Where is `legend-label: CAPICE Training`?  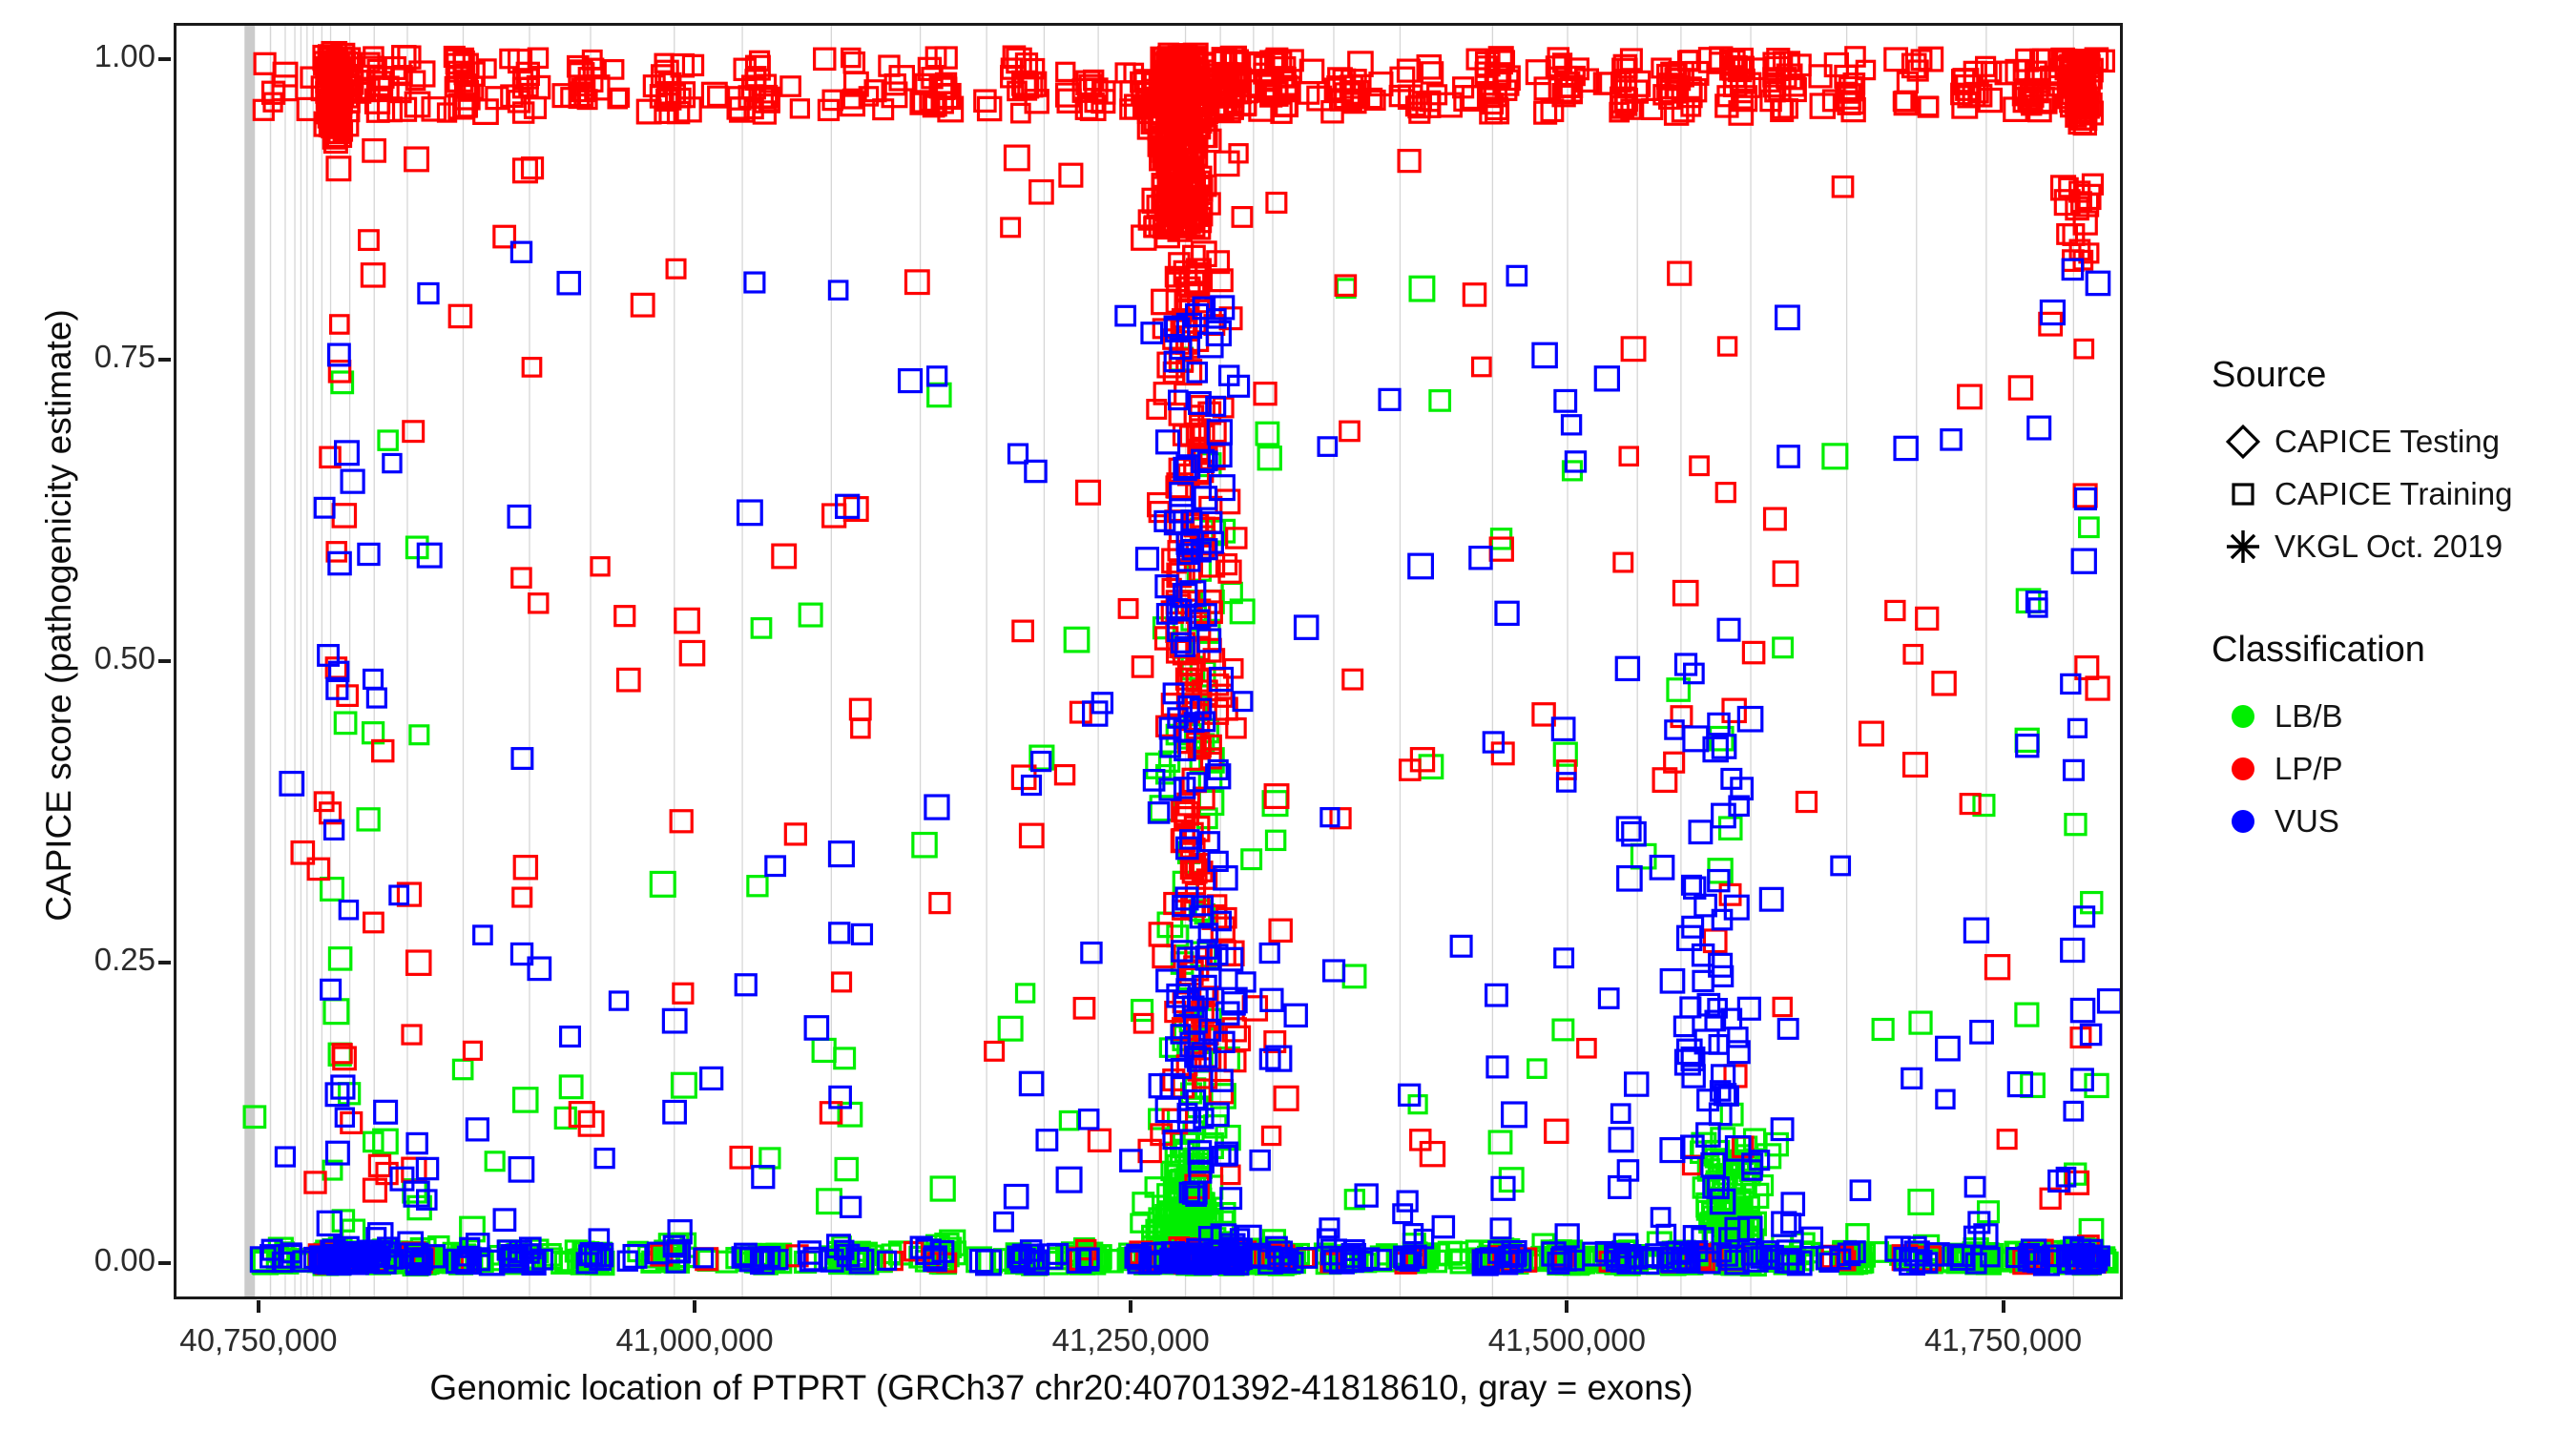
legend-label: CAPICE Training is located at coordinates (2394, 493).